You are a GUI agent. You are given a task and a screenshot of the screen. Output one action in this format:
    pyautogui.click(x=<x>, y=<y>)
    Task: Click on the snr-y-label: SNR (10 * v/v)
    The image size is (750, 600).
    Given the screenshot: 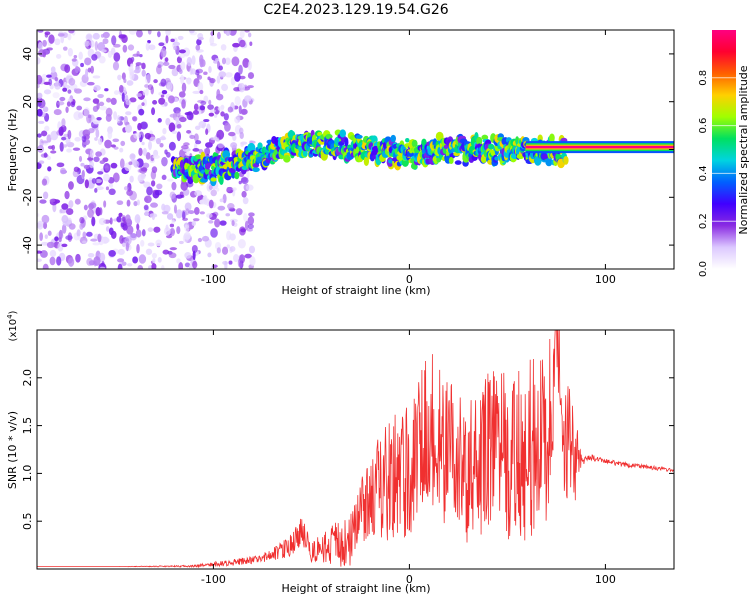 What is the action you would take?
    pyautogui.click(x=12, y=450)
    